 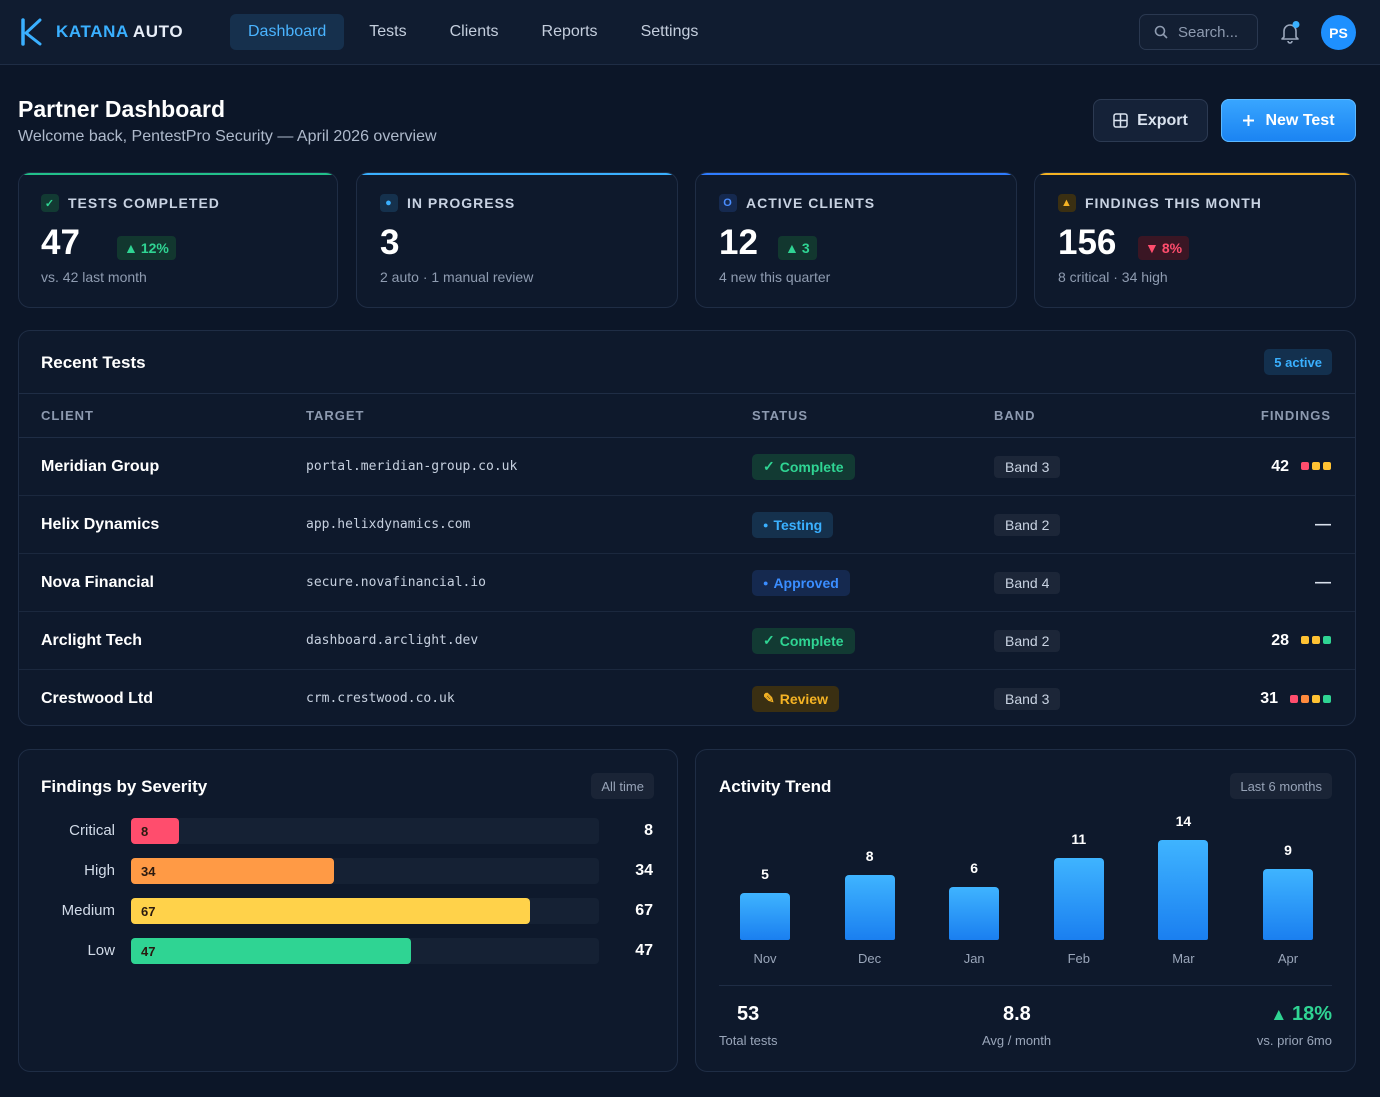 What do you see at coordinates (869, 907) in the screenshot?
I see `activity-bar-dec` at bounding box center [869, 907].